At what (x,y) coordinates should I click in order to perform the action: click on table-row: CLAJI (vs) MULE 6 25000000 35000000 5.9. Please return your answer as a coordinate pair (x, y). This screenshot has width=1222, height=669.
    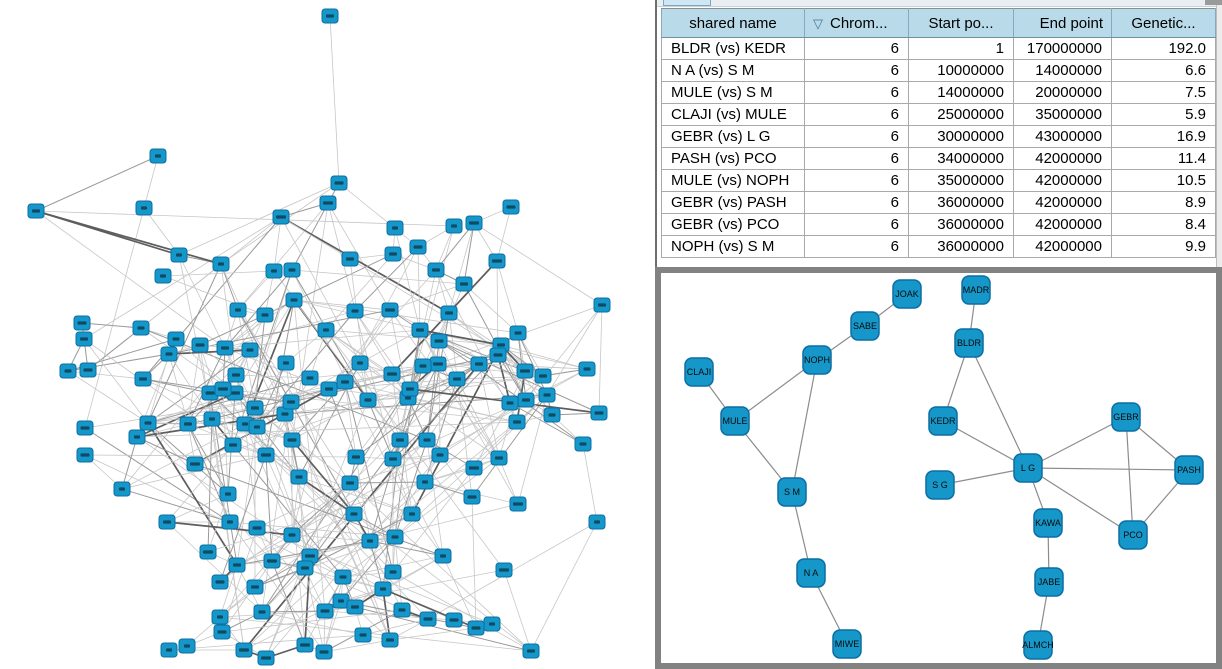
    Looking at the image, I should click on (938, 114).